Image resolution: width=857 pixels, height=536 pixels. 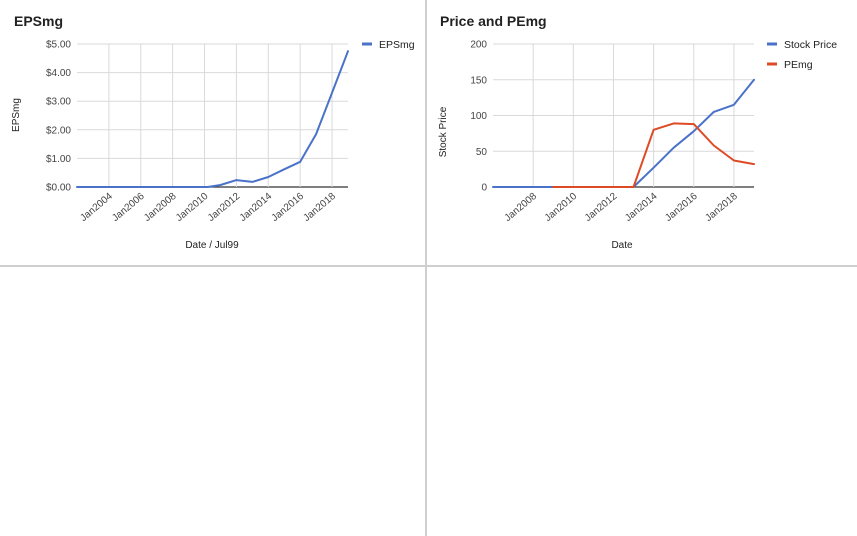 I want to click on y-tick-label: 200, so click(x=478, y=45).